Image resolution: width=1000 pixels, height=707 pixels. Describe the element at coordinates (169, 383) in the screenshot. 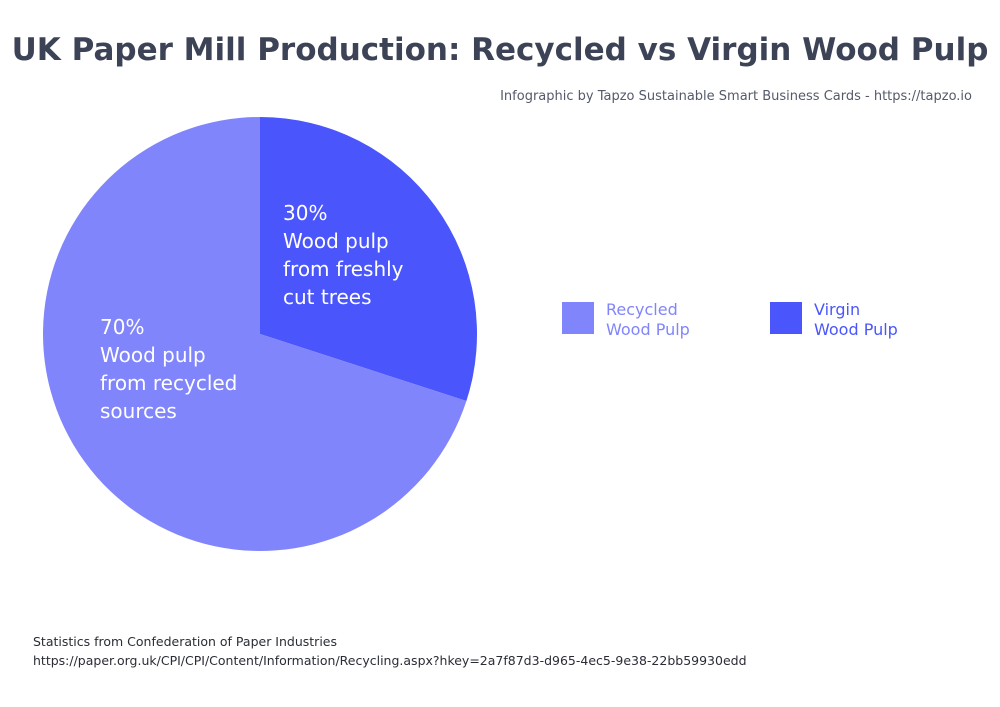

I see `slice-label-recycled-line-2: from recycled` at that location.